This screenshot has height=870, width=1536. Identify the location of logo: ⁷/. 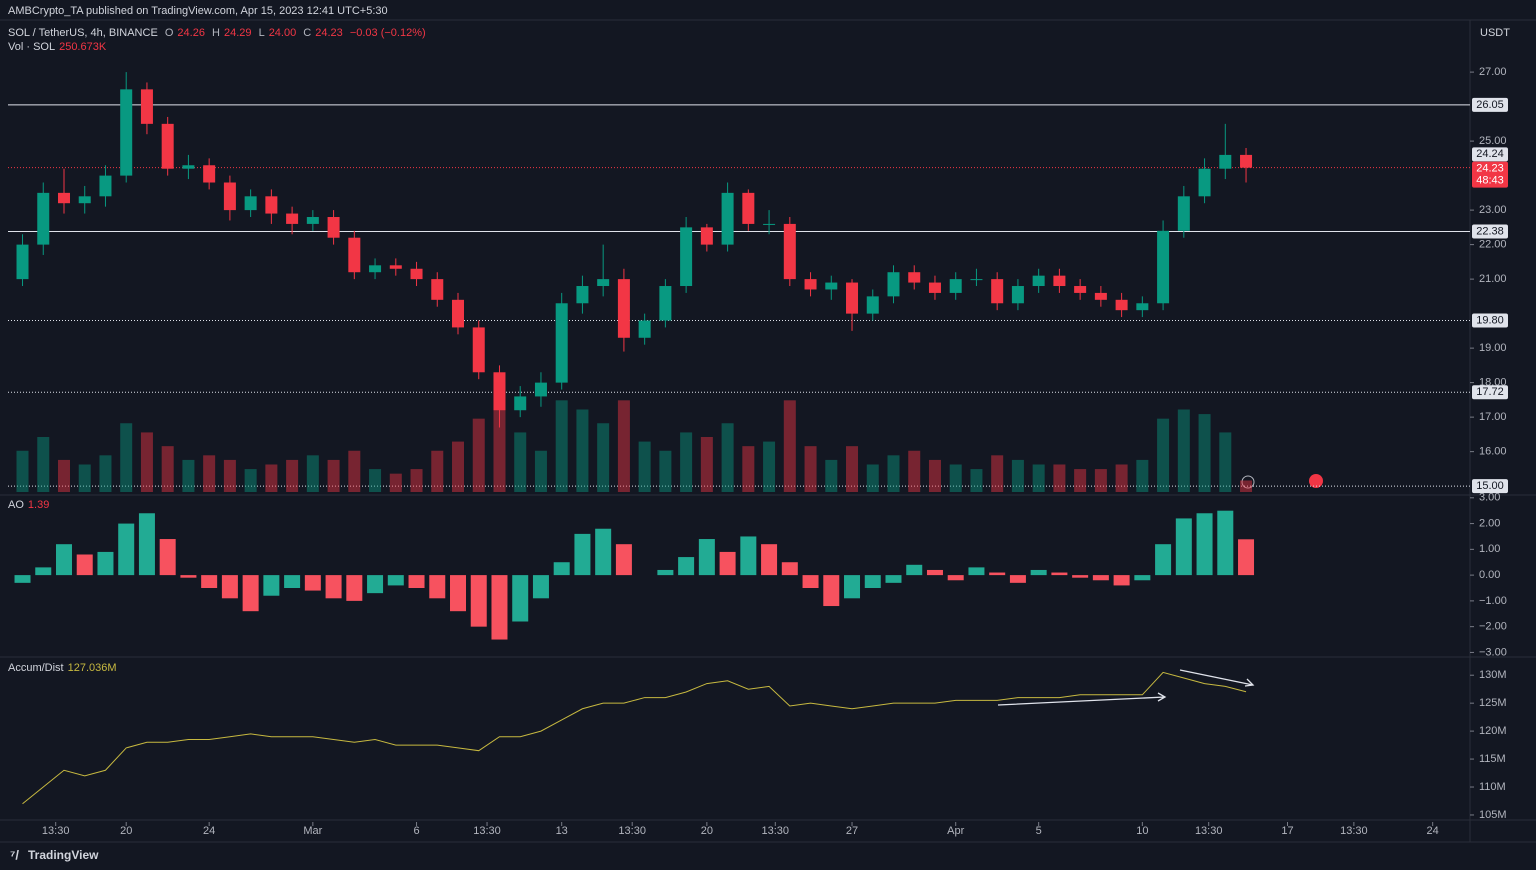
(14, 854).